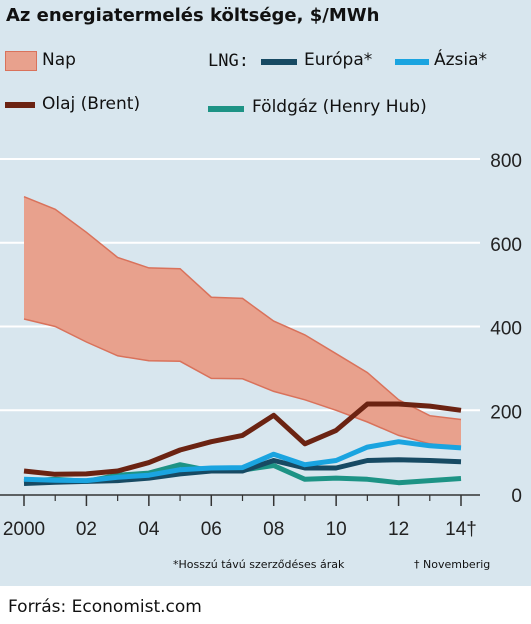 This screenshot has width=531, height=624. Describe the element at coordinates (398, 529) in the screenshot. I see `x-tick-label-2012: 12` at that location.